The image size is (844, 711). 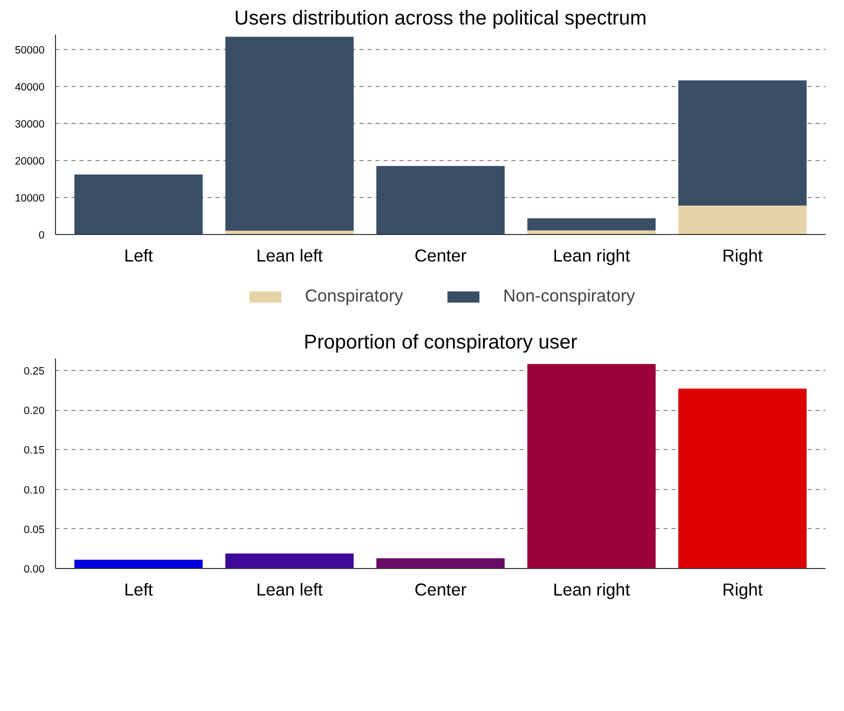 What do you see at coordinates (440, 19) in the screenshot?
I see `chart-title: Users distribution across the political spectrum` at bounding box center [440, 19].